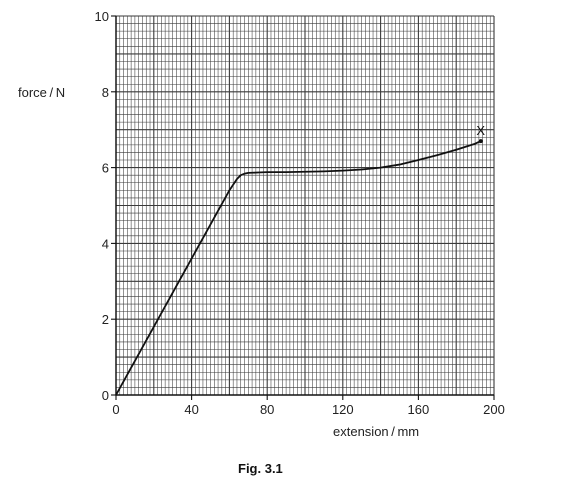 The image size is (578, 486). I want to click on point-x-label: X, so click(480, 130).